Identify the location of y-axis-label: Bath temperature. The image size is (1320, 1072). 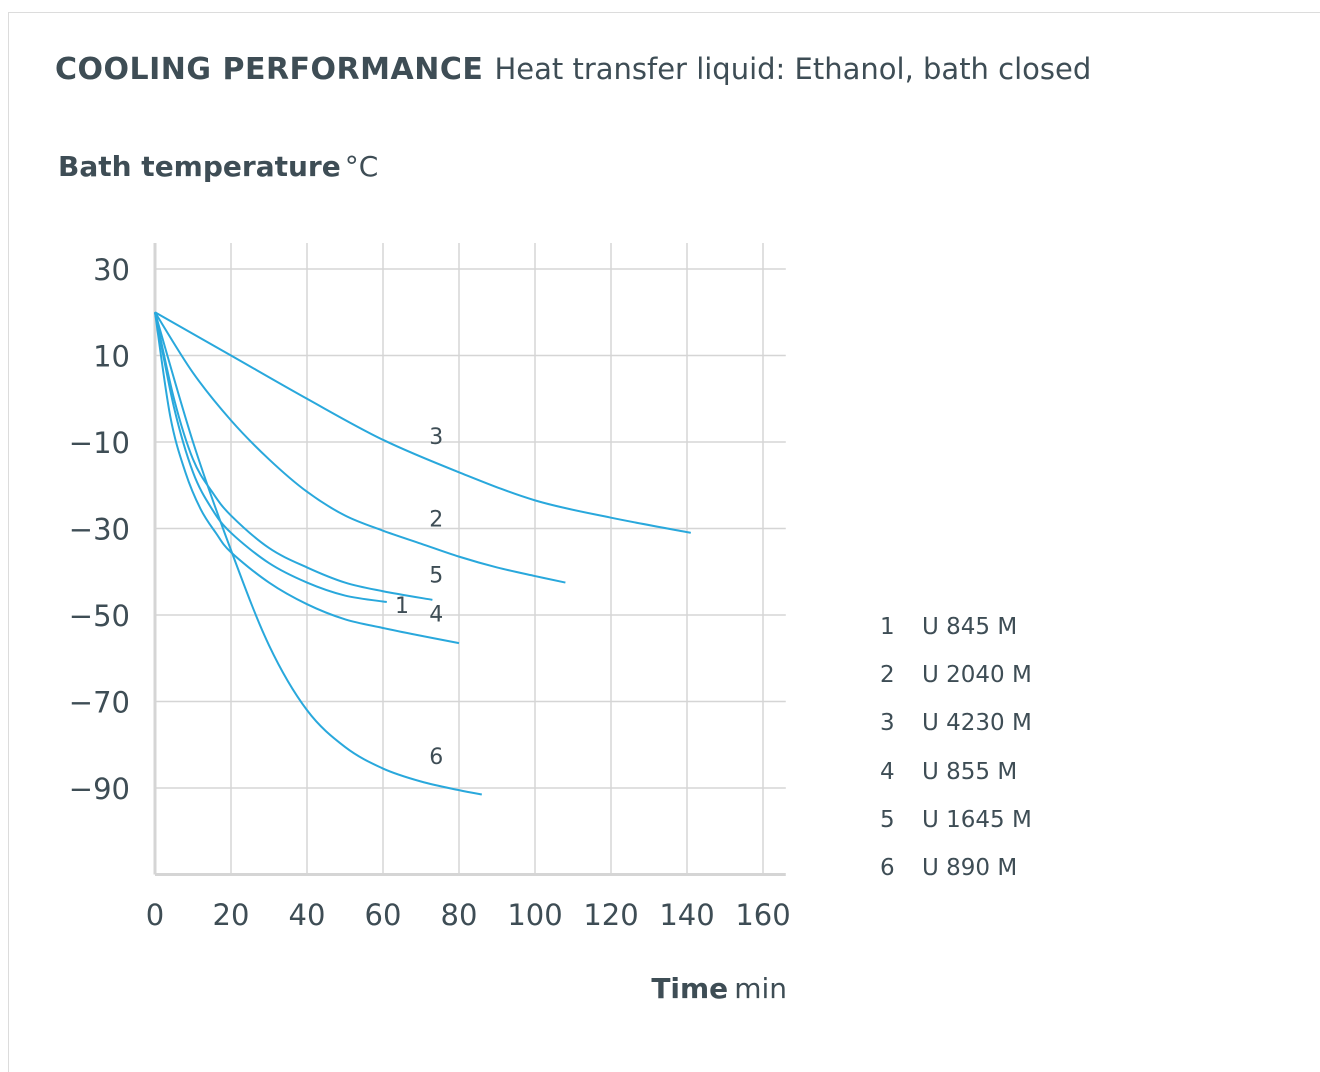
(199, 166).